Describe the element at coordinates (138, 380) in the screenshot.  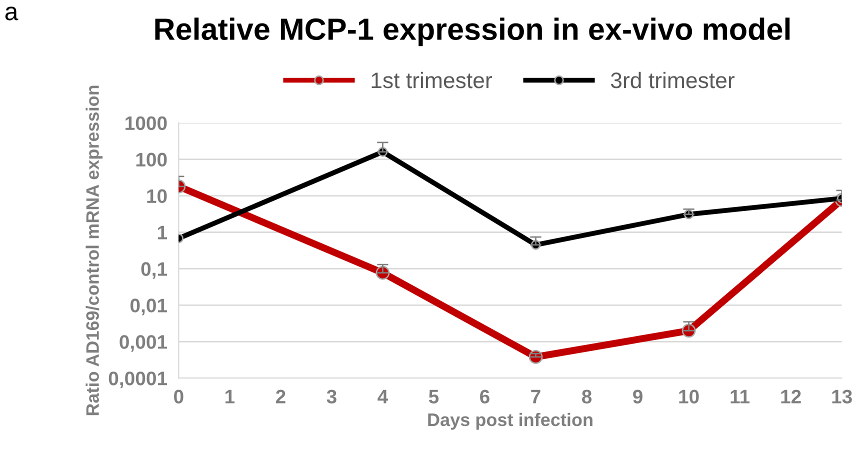
I see `y-tick-label: 0,0001` at that location.